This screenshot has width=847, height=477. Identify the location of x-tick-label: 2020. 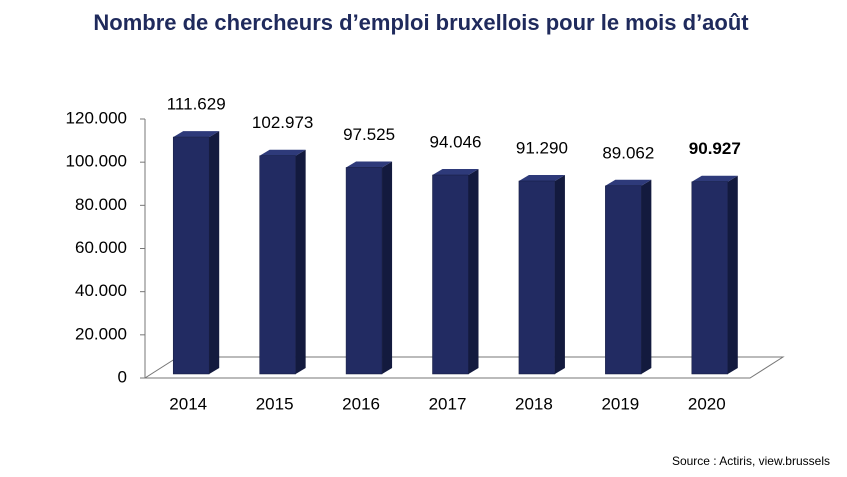
(707, 403).